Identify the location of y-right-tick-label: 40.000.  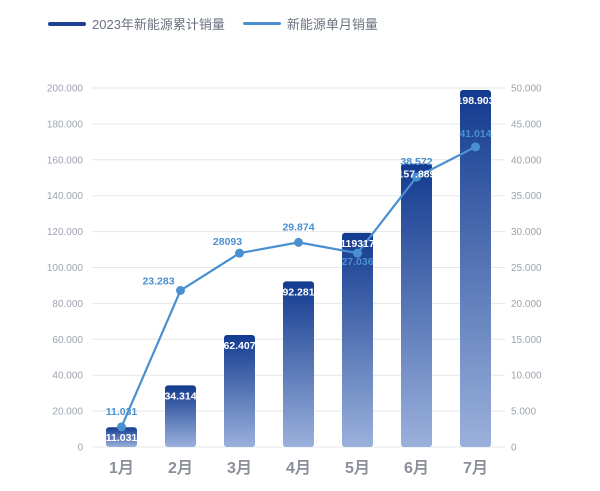
(526, 160).